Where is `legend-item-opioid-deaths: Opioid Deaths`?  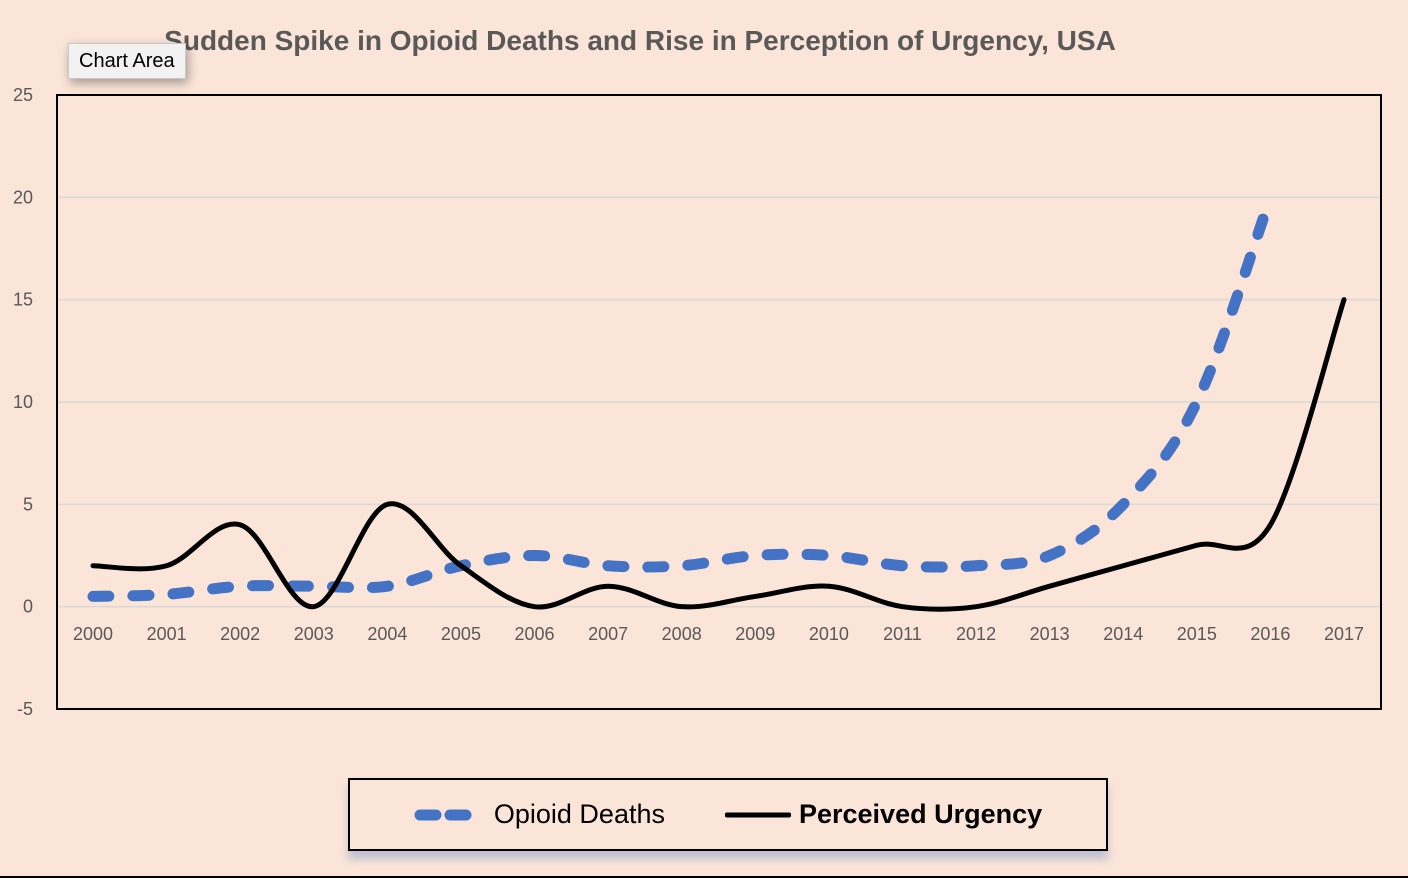 legend-item-opioid-deaths: Opioid Deaths is located at coordinates (539, 814).